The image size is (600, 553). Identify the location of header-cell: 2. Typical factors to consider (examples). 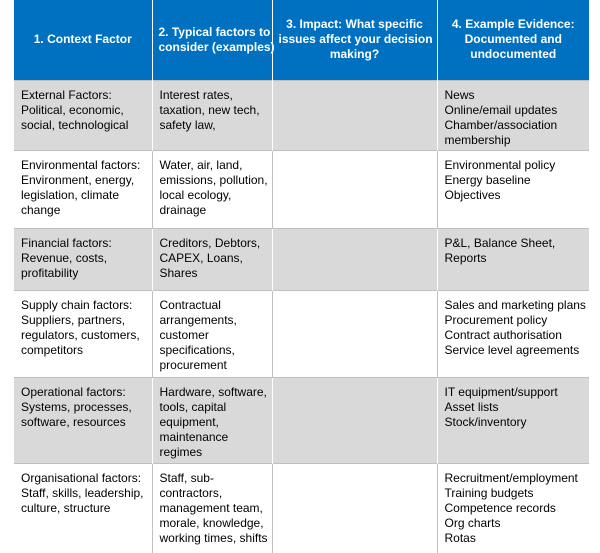
(213, 40).